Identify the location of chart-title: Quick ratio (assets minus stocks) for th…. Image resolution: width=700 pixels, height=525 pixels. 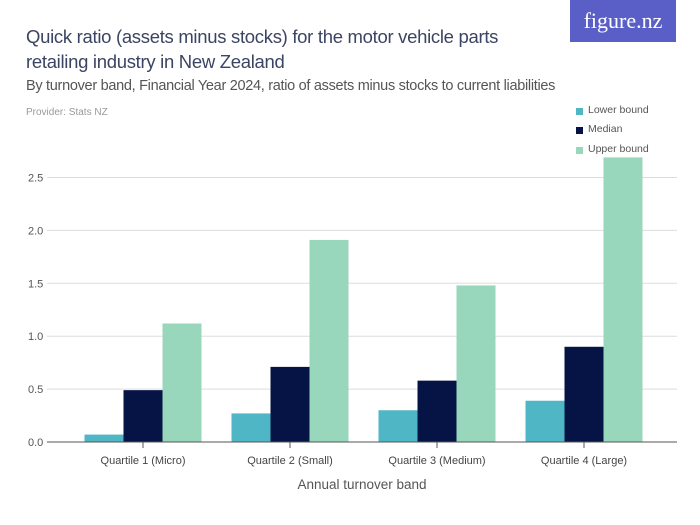
(262, 49).